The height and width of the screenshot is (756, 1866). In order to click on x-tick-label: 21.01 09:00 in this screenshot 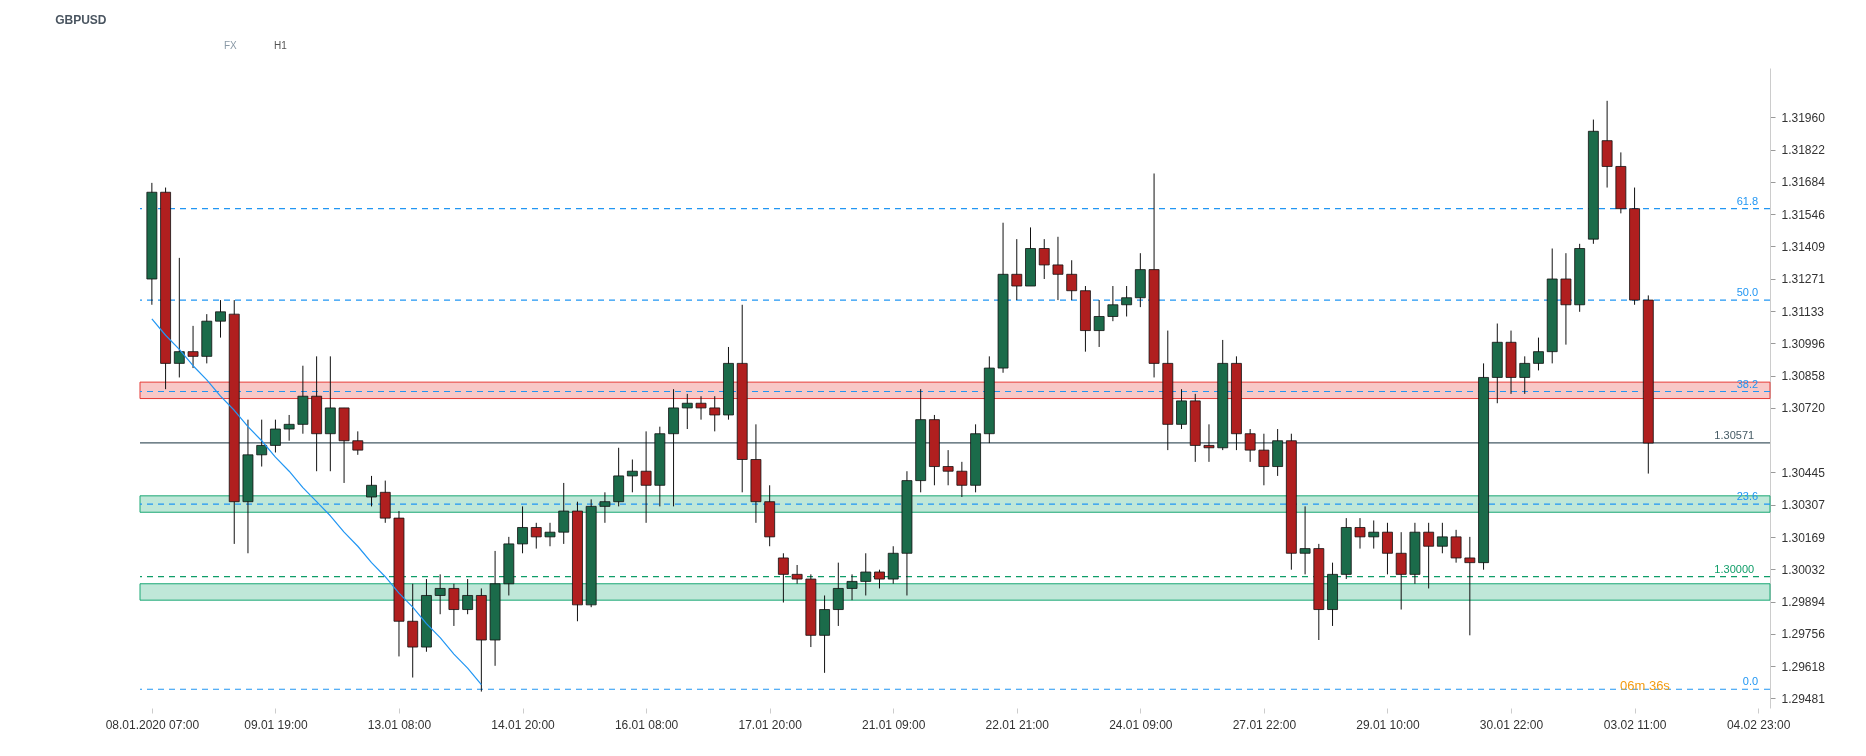, I will do `click(894, 724)`.